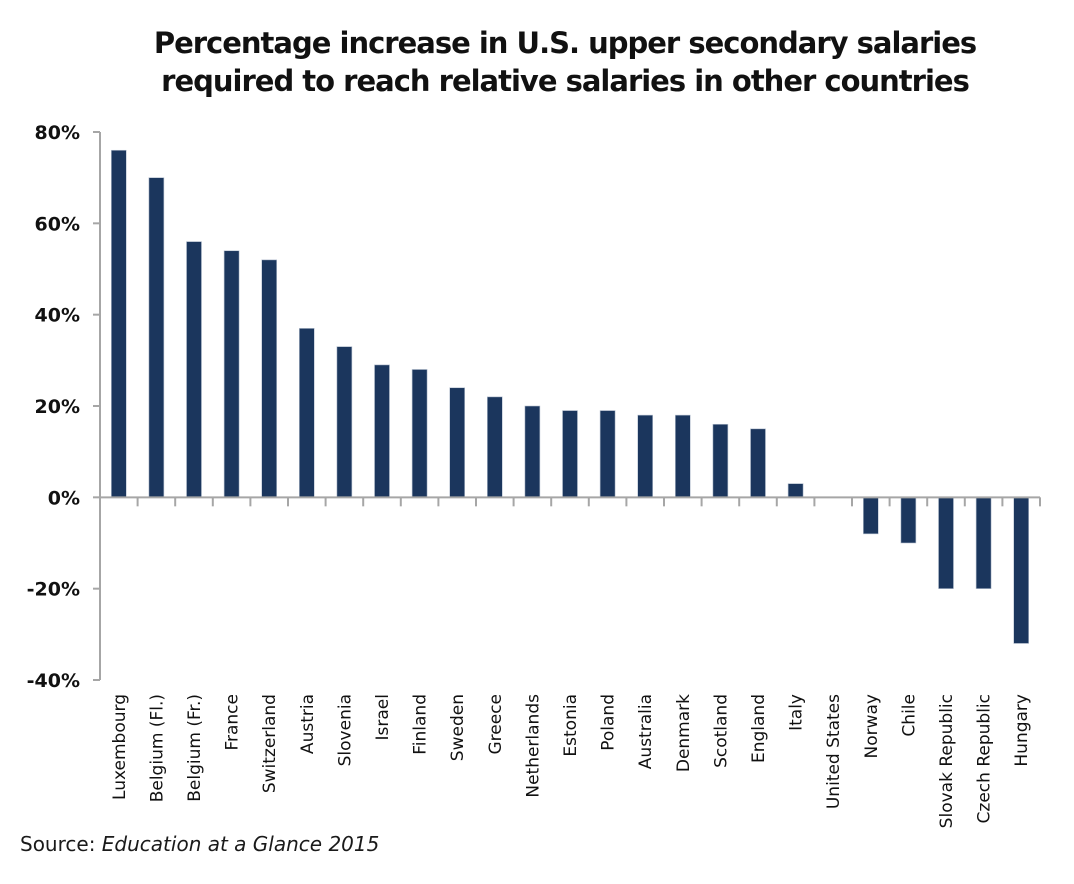 The image size is (1074, 884). Describe the element at coordinates (834, 751) in the screenshot. I see `x-tick-label: United States` at that location.